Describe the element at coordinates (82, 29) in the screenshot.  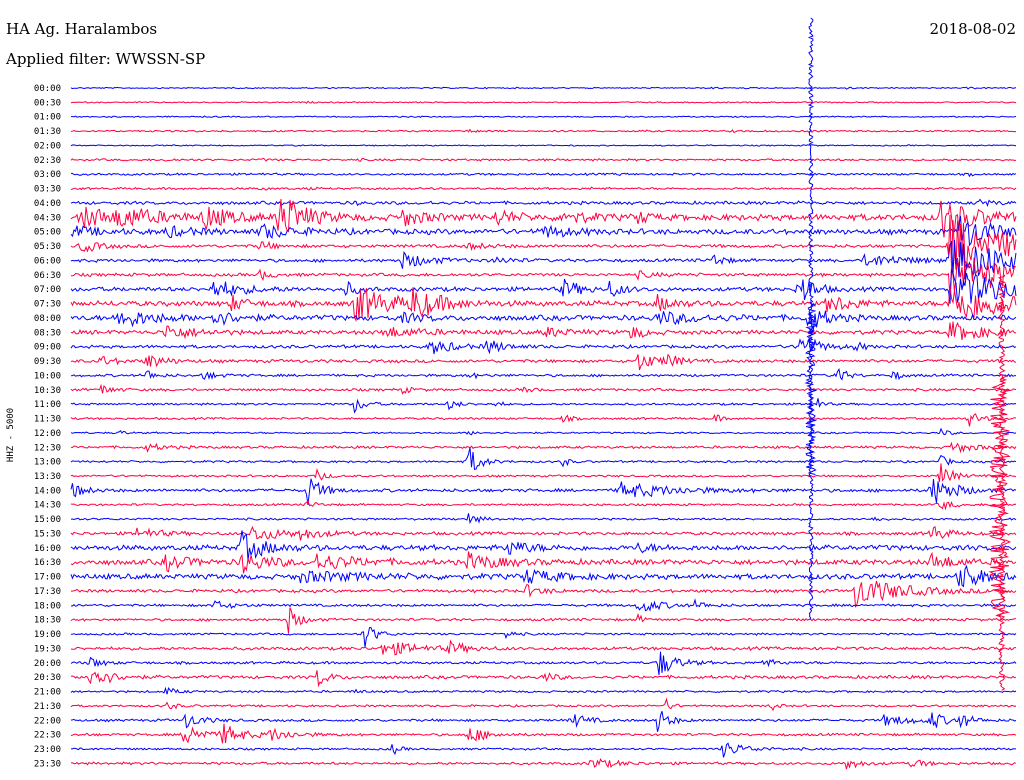
I see `station-title: HA Ag. Haralambos` at that location.